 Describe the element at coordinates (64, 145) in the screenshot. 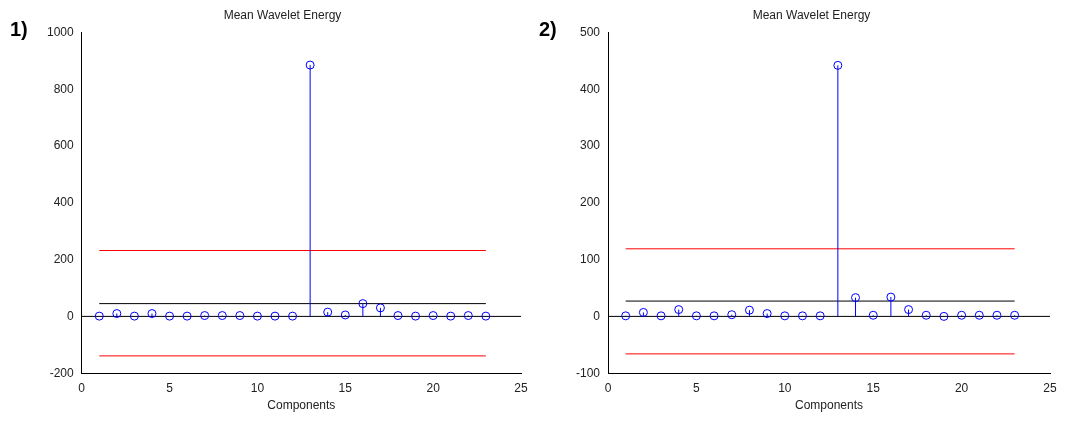

I see `y-tick-label: 600` at that location.